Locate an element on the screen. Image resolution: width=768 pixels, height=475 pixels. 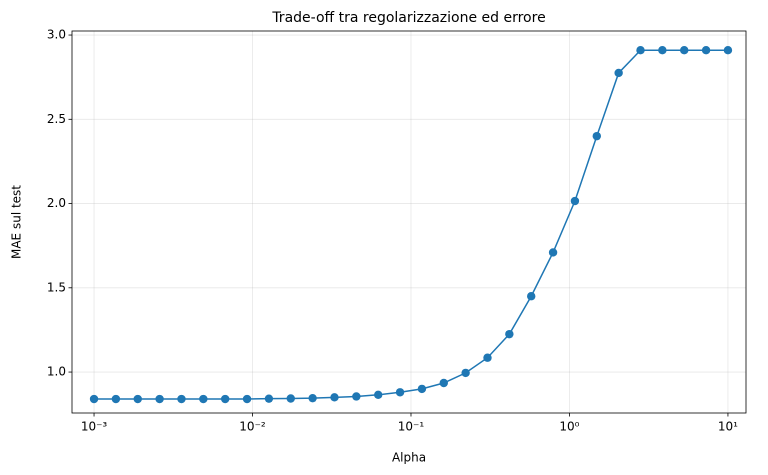
x-tick-label: 10¹ is located at coordinates (728, 427).